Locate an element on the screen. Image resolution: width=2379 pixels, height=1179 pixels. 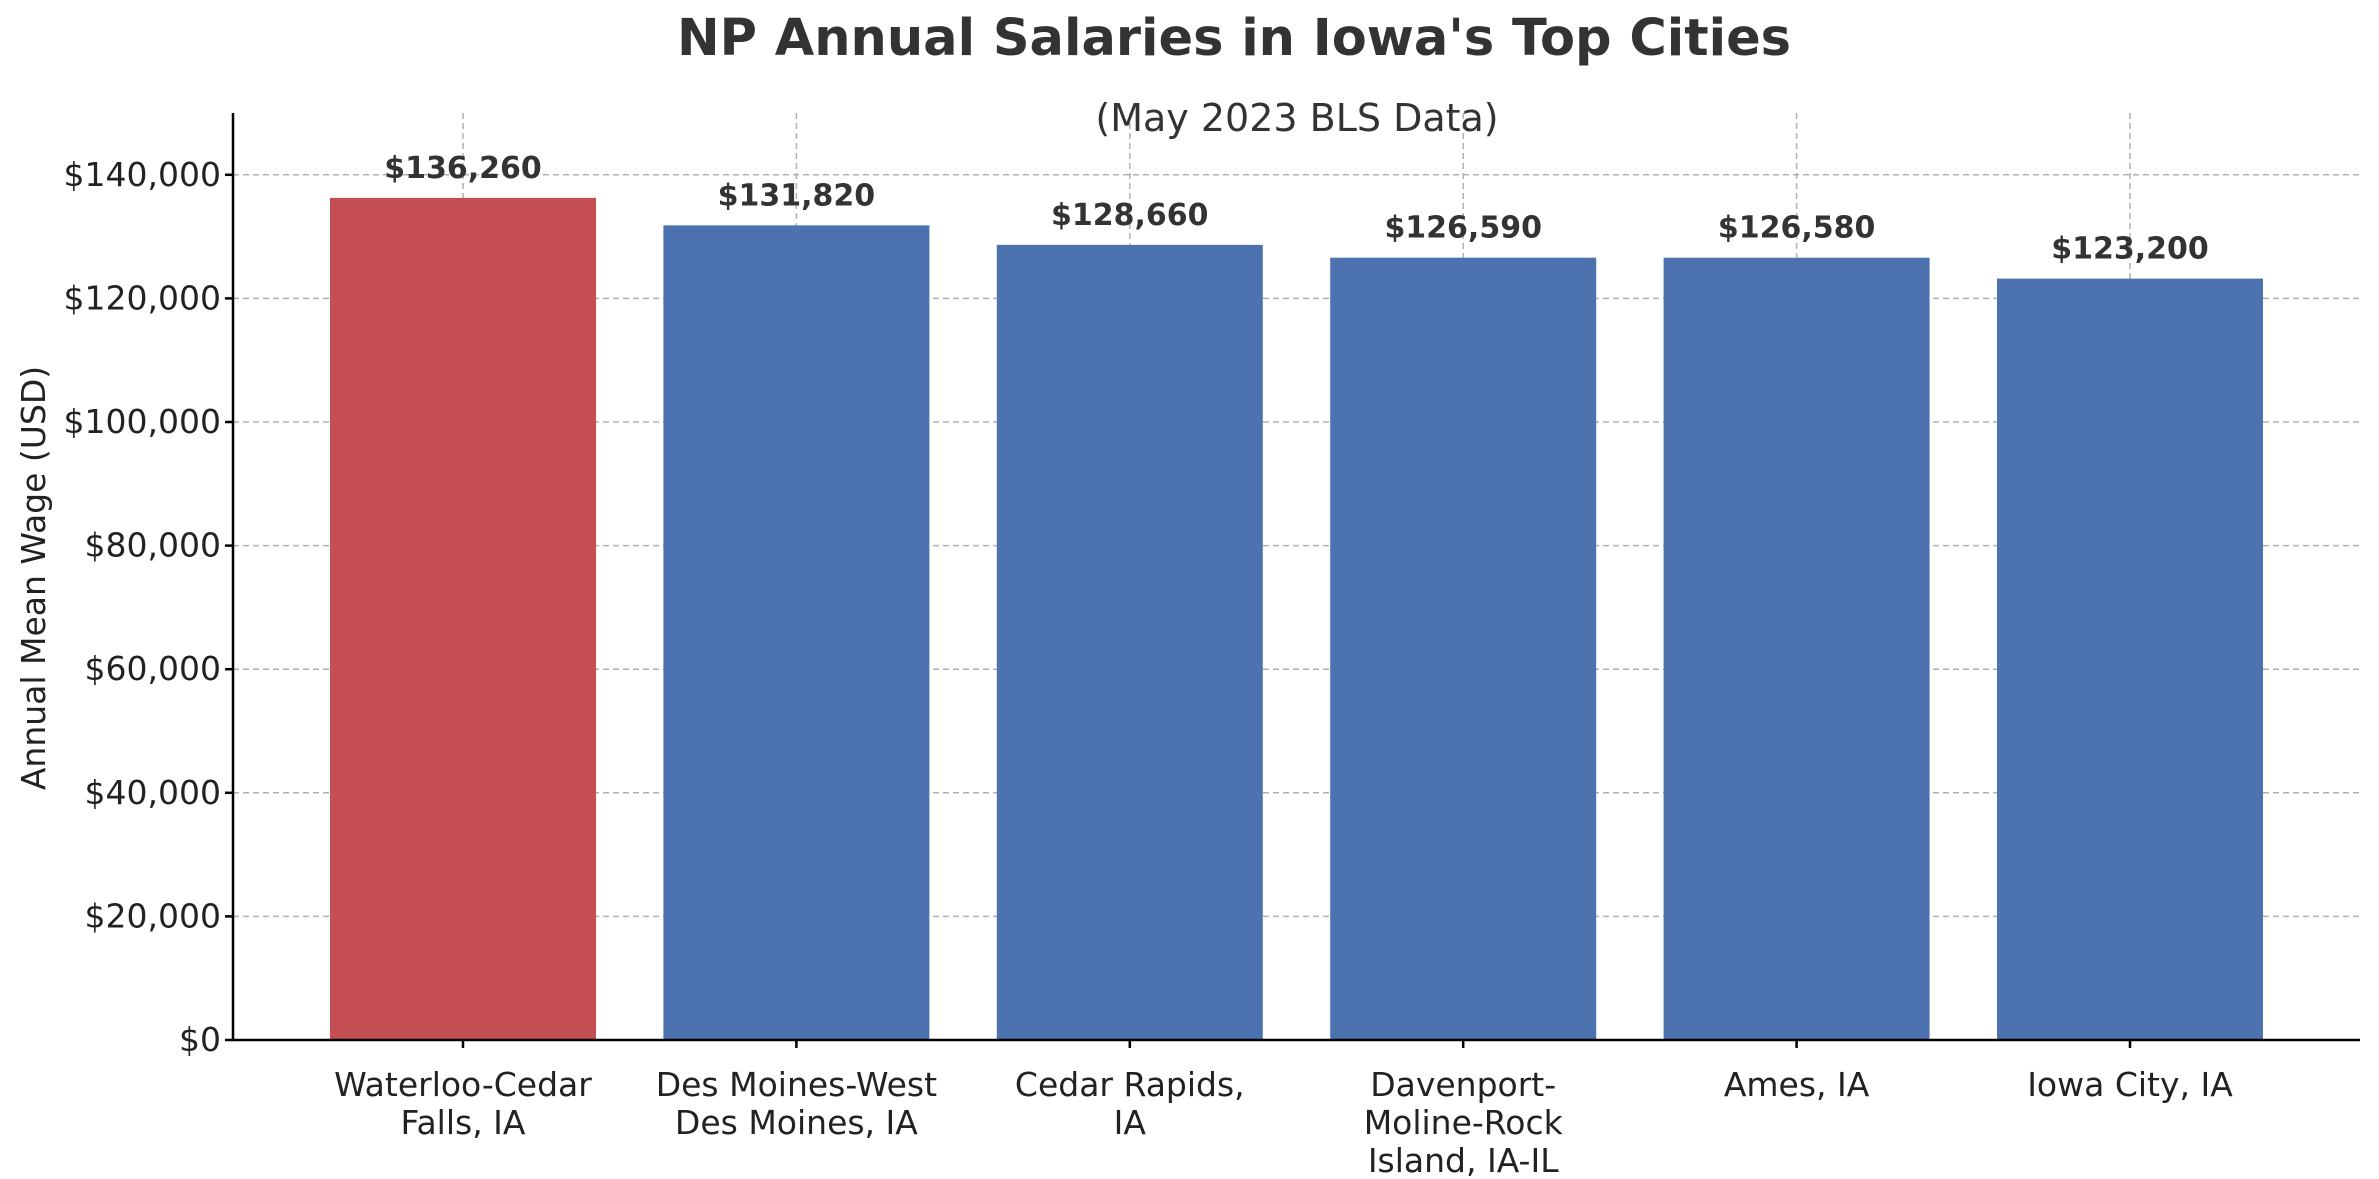
chart-title: NP Annual Salaries in Iowa's Top Cities is located at coordinates (1234, 38).